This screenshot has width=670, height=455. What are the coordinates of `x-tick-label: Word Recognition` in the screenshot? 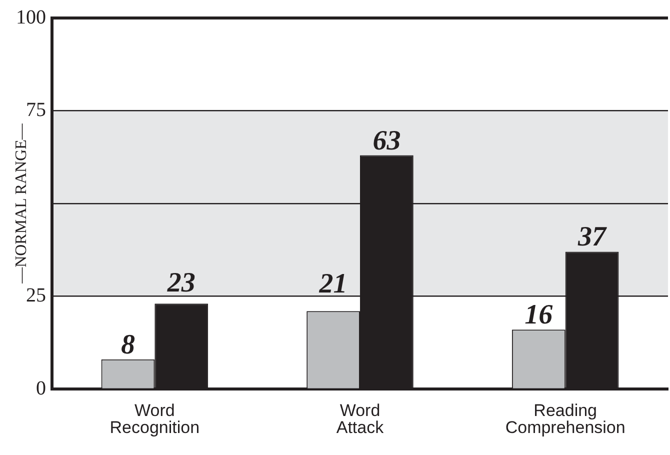 It's located at (155, 419).